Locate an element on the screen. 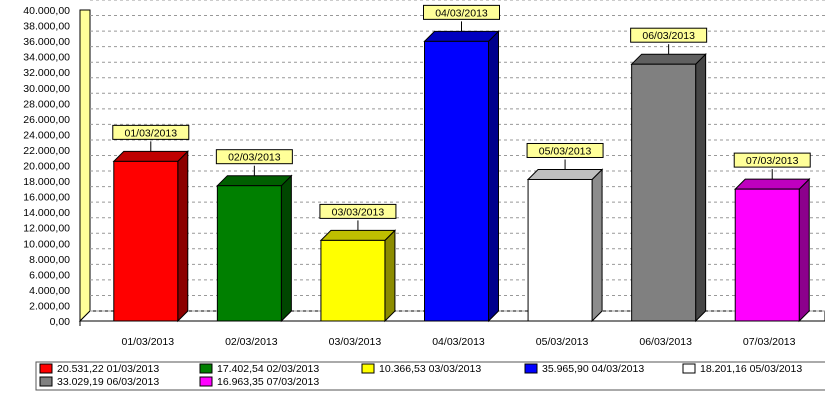  y-tick-label: 24.000,00 is located at coordinates (46, 135).